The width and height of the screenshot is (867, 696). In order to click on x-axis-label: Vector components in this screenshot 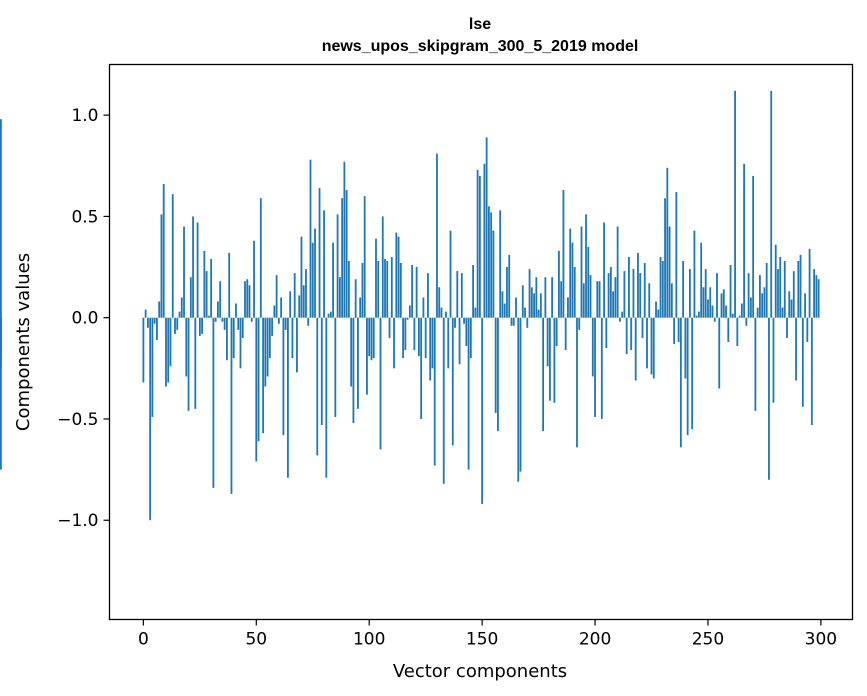, I will do `click(480, 671)`.